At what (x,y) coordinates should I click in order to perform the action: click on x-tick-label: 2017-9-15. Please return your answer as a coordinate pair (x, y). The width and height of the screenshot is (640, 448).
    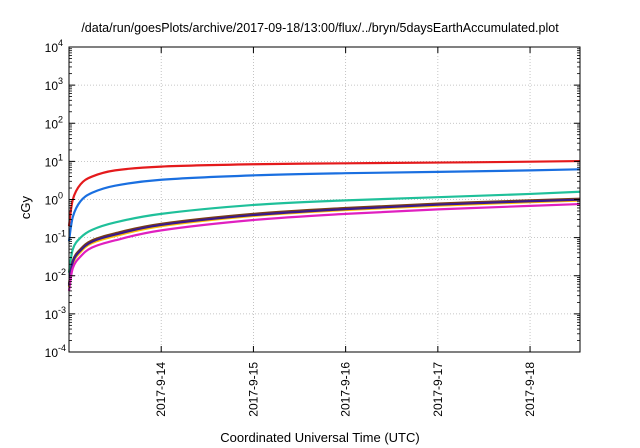
    Looking at the image, I should click on (253, 389).